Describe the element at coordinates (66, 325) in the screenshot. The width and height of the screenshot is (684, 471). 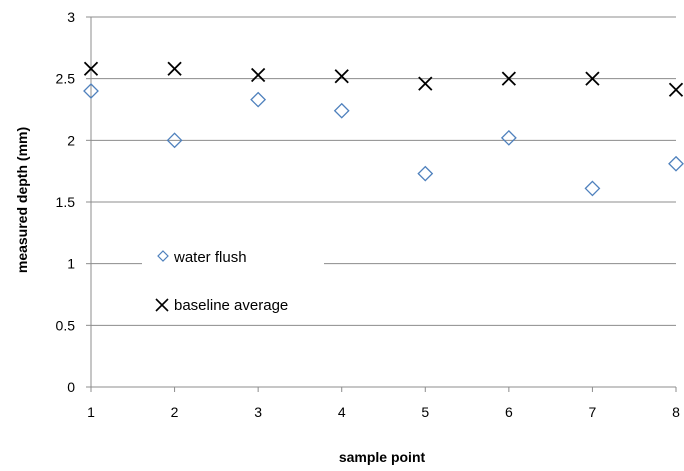
I see `y-tick-label: 0.5` at that location.